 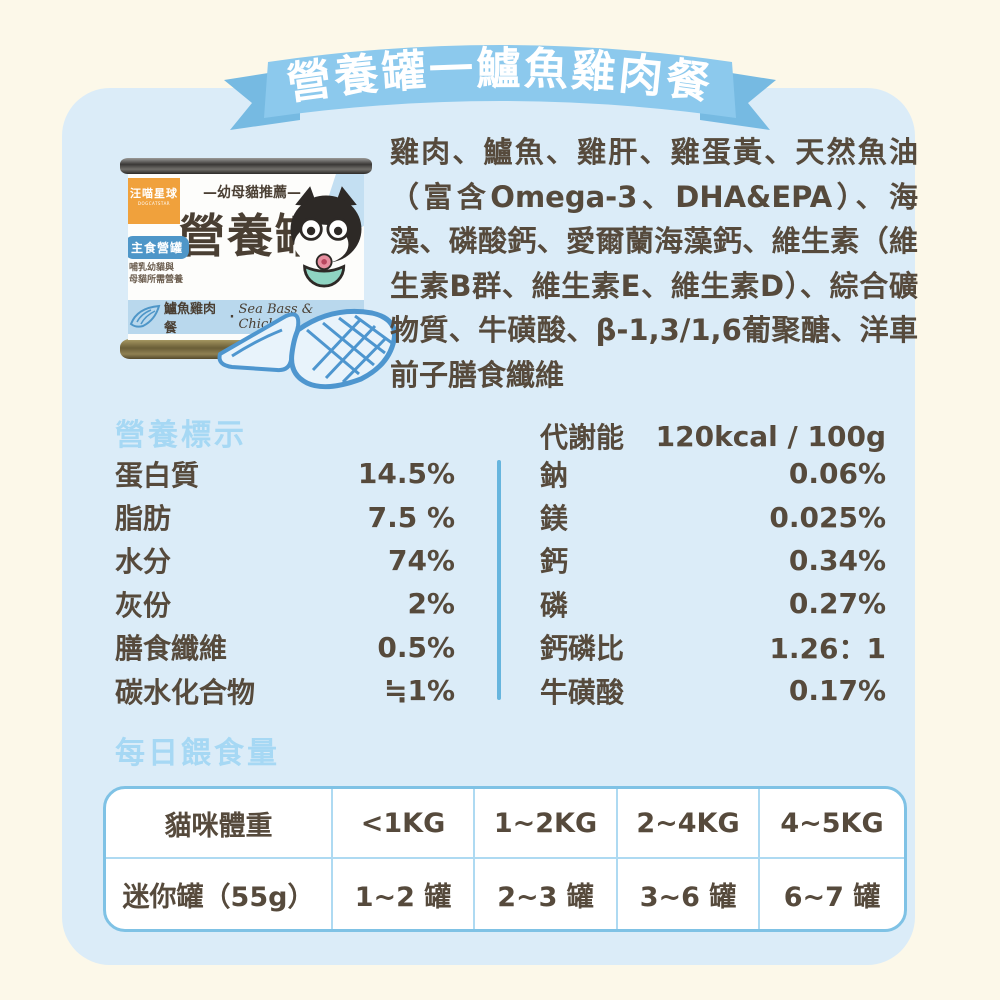 I want to click on nutrient-label: 鈉, so click(x=554, y=475).